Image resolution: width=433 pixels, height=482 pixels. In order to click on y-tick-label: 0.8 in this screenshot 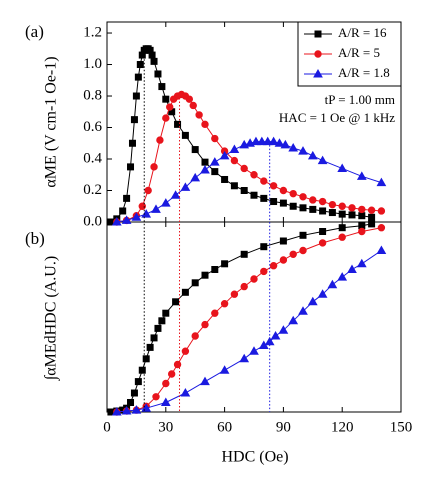, I will do `click(92, 95)`.